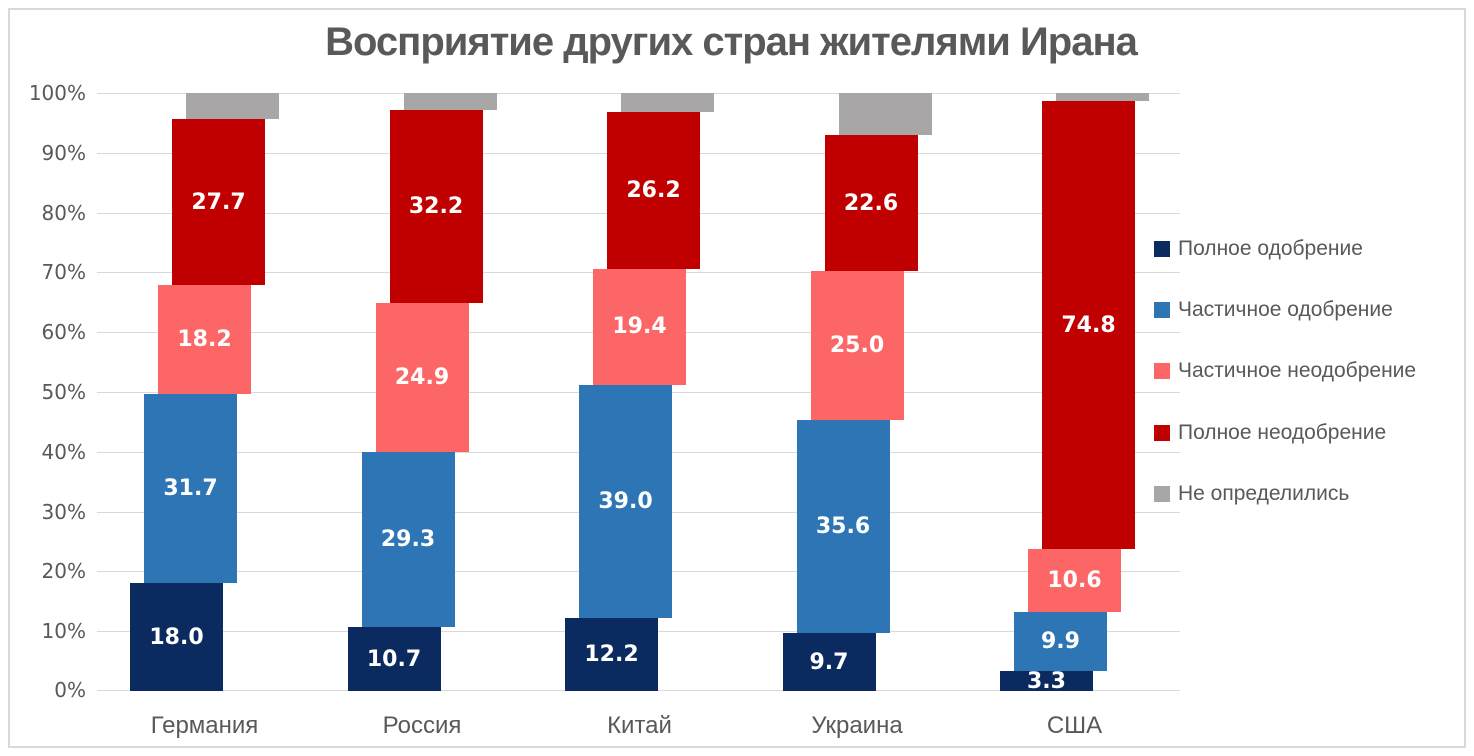 Image resolution: width=1474 pixels, height=756 pixels. Describe the element at coordinates (731, 42) in the screenshot. I see `chart-title: Восприятие других стран жителями Ирана` at that location.